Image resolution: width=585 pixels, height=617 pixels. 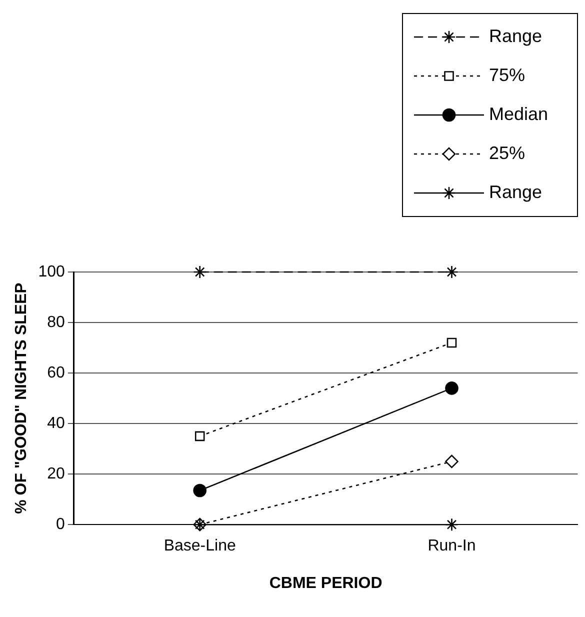 I want to click on y-tick-label: 20, so click(x=56, y=473).